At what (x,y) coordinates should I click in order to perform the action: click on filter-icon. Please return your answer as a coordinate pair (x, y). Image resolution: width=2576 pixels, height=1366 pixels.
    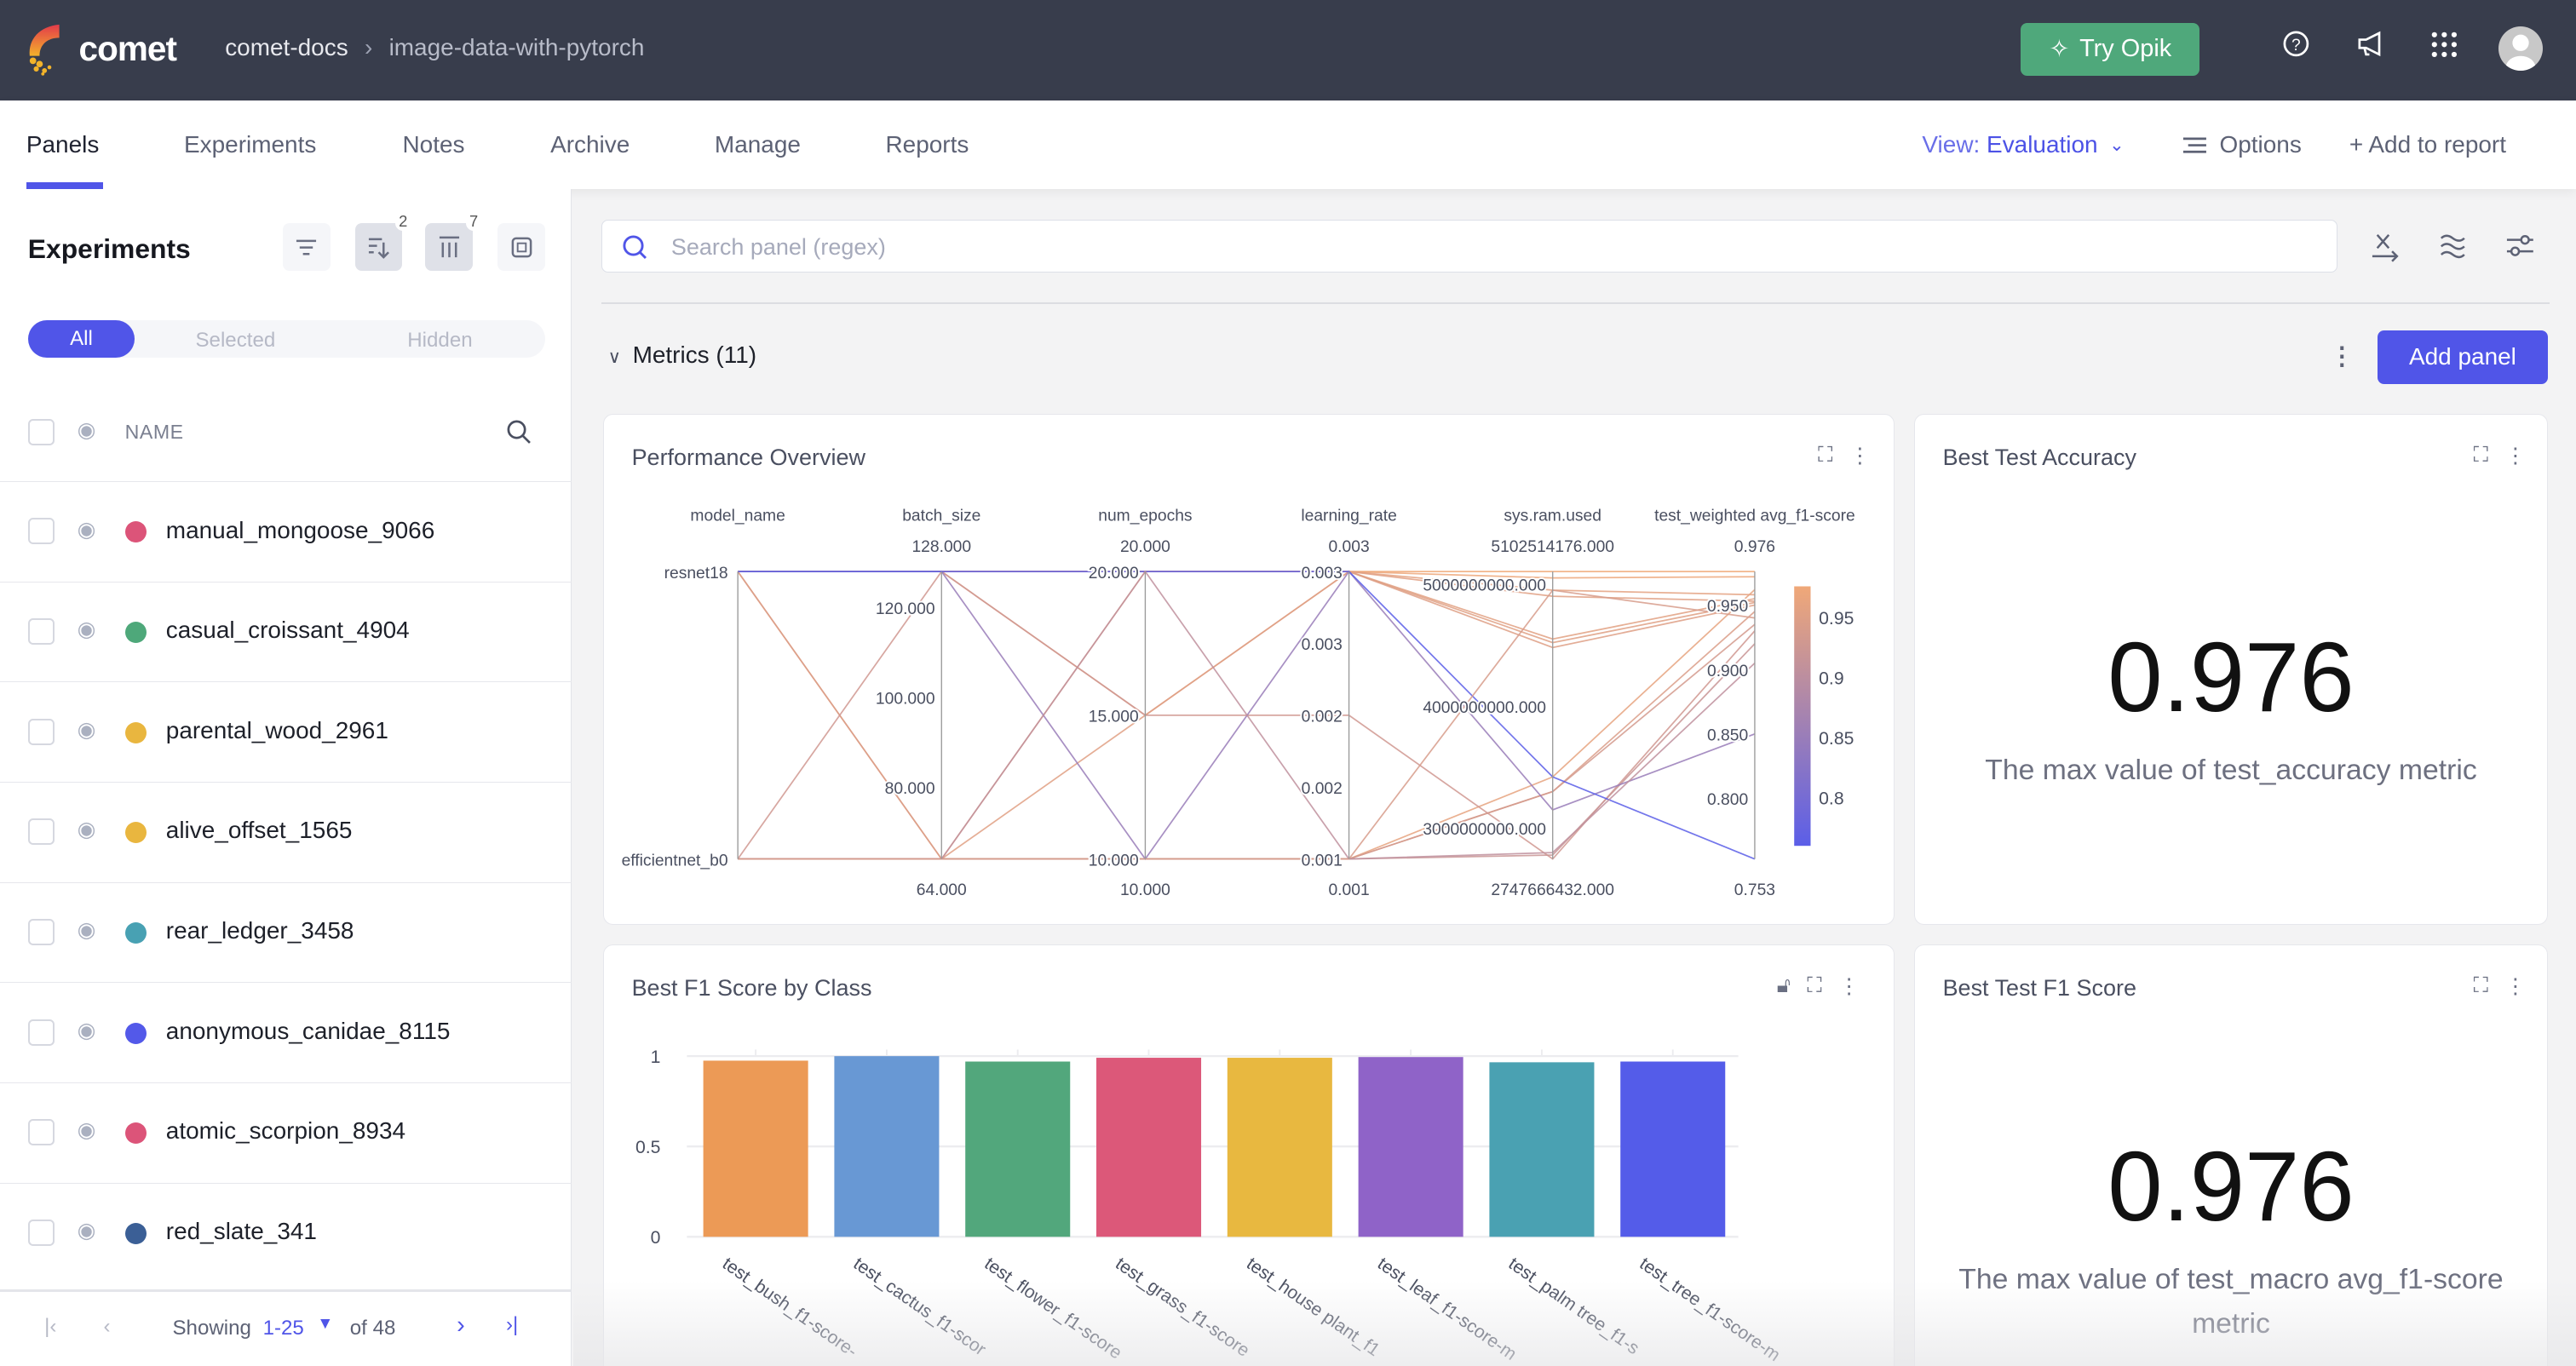
    Looking at the image, I should click on (307, 247).